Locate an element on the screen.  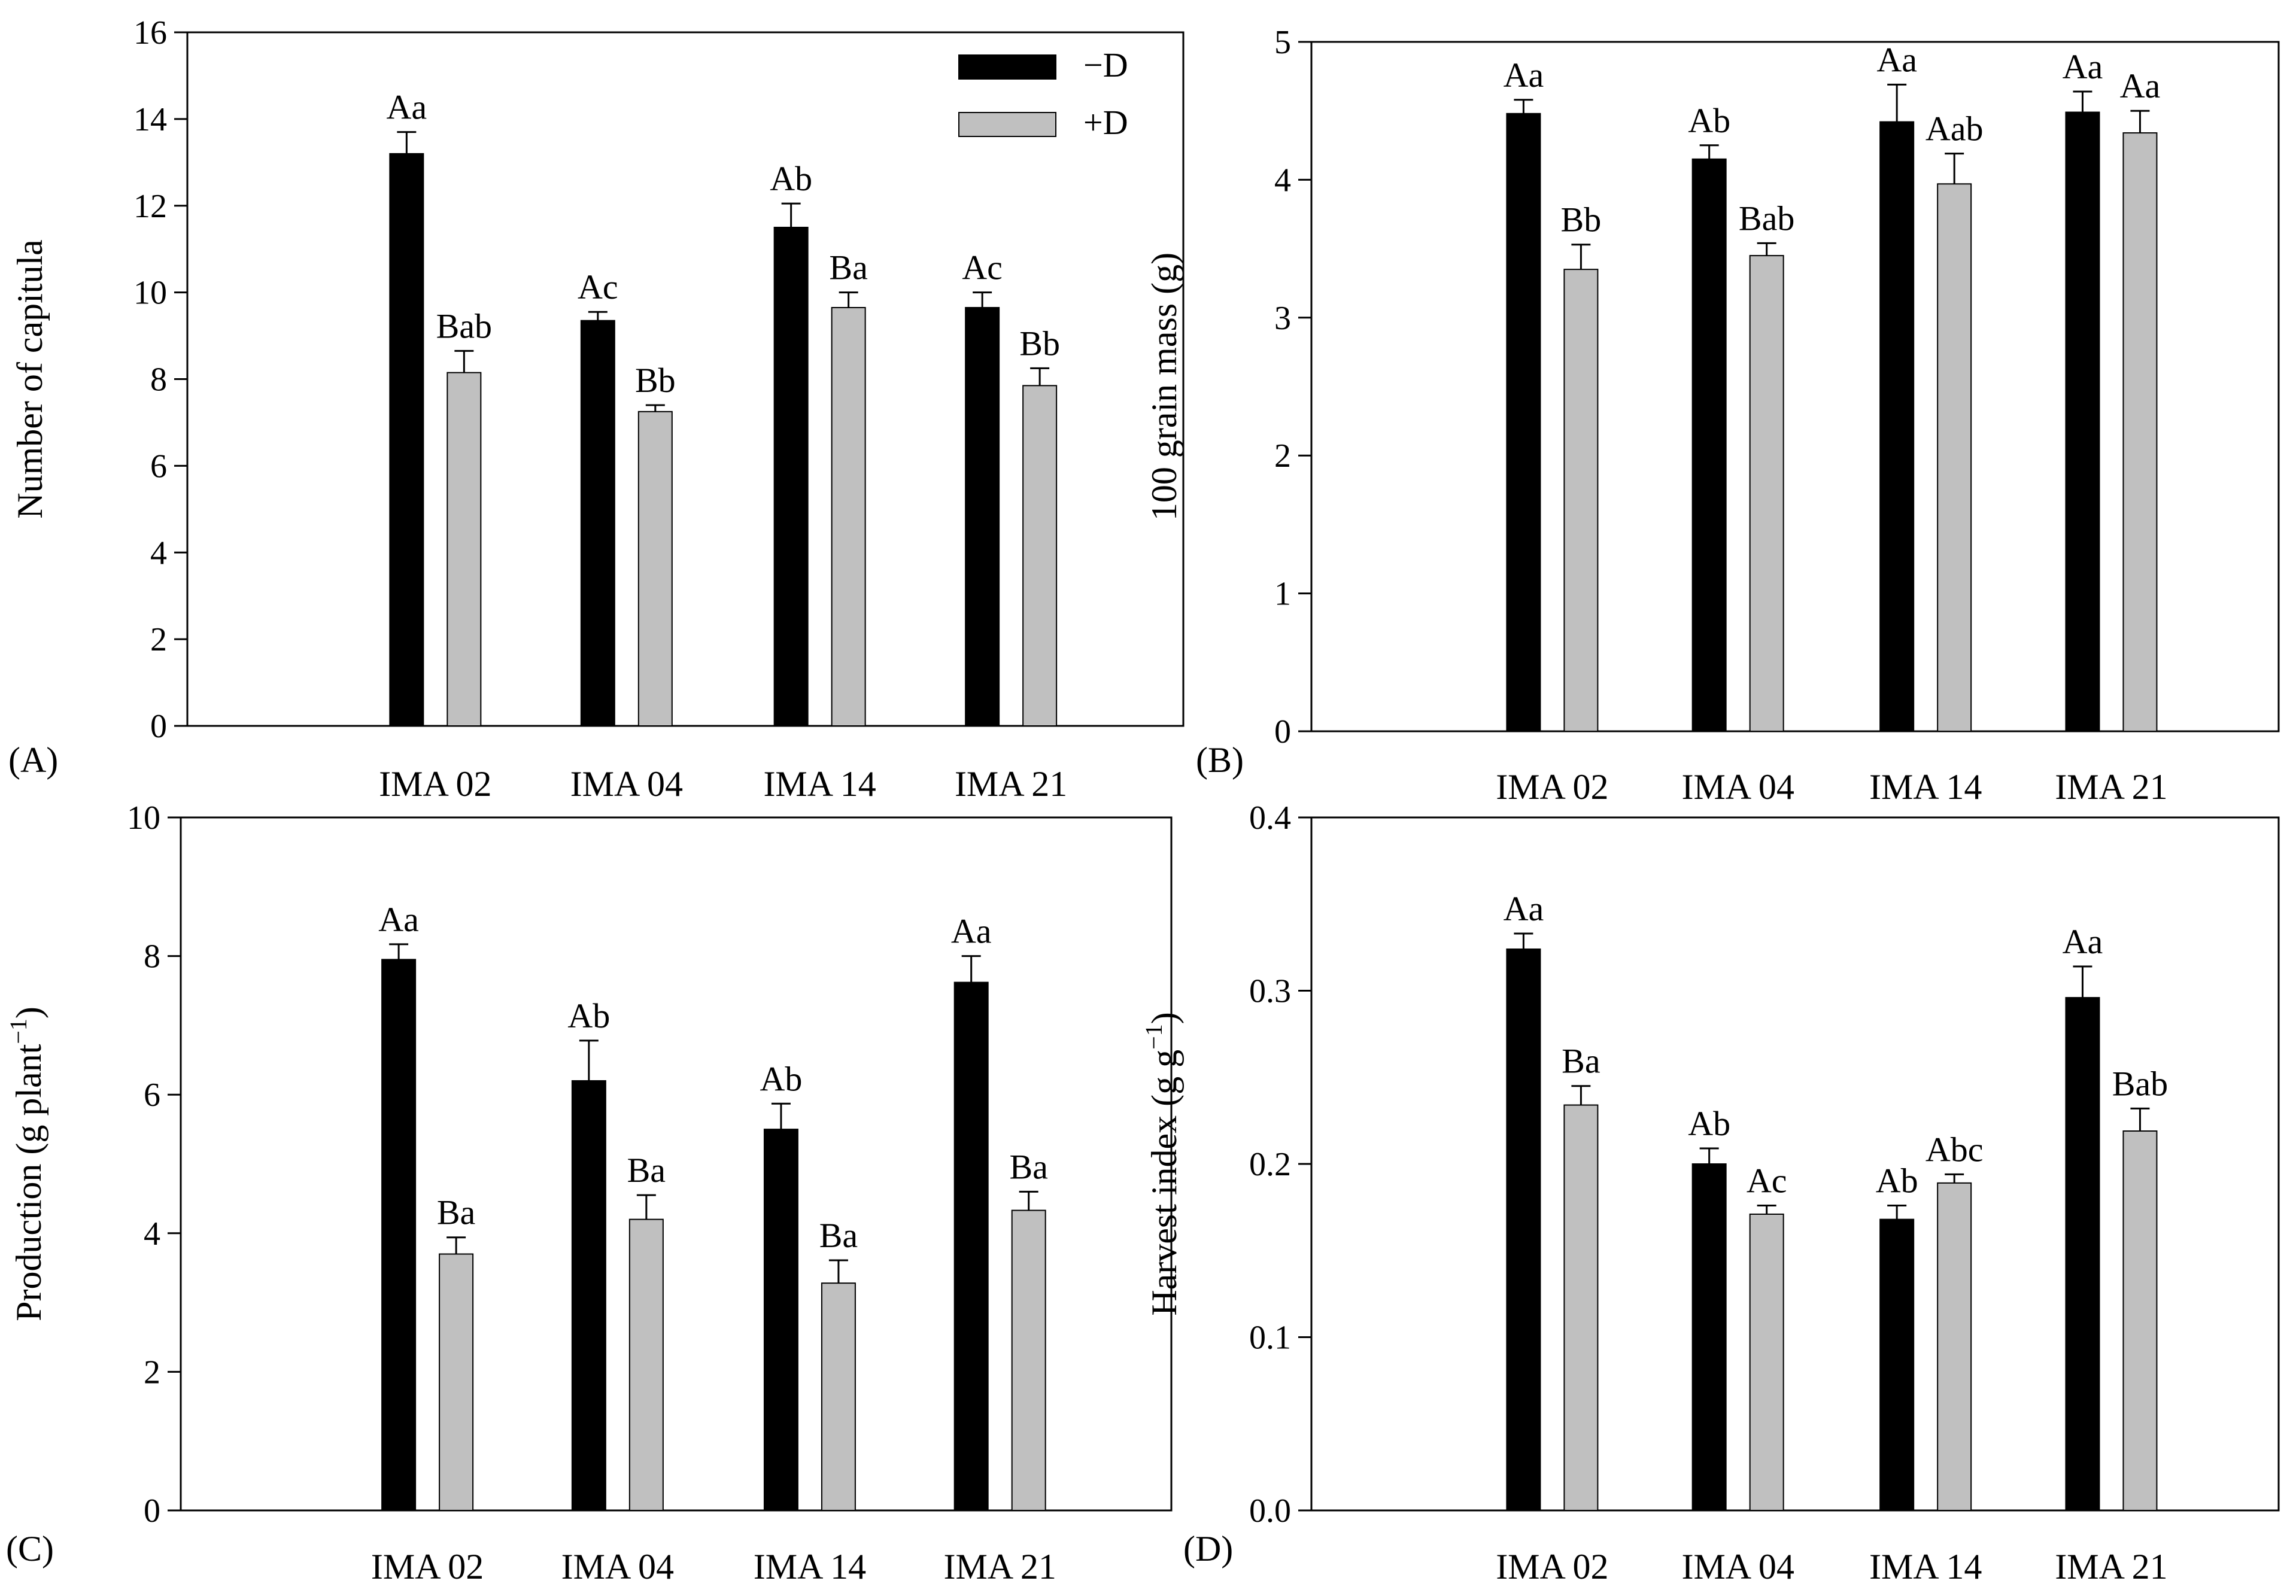
y-axis-title-suffix: ) is located at coordinates (29, 1013).